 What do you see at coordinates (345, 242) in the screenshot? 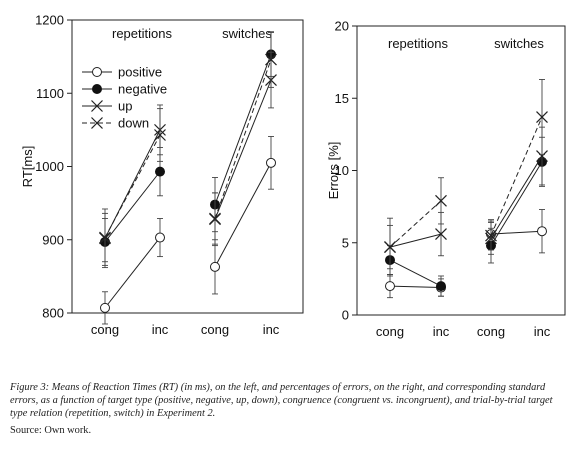
I see `y-tick-label: 5` at bounding box center [345, 242].